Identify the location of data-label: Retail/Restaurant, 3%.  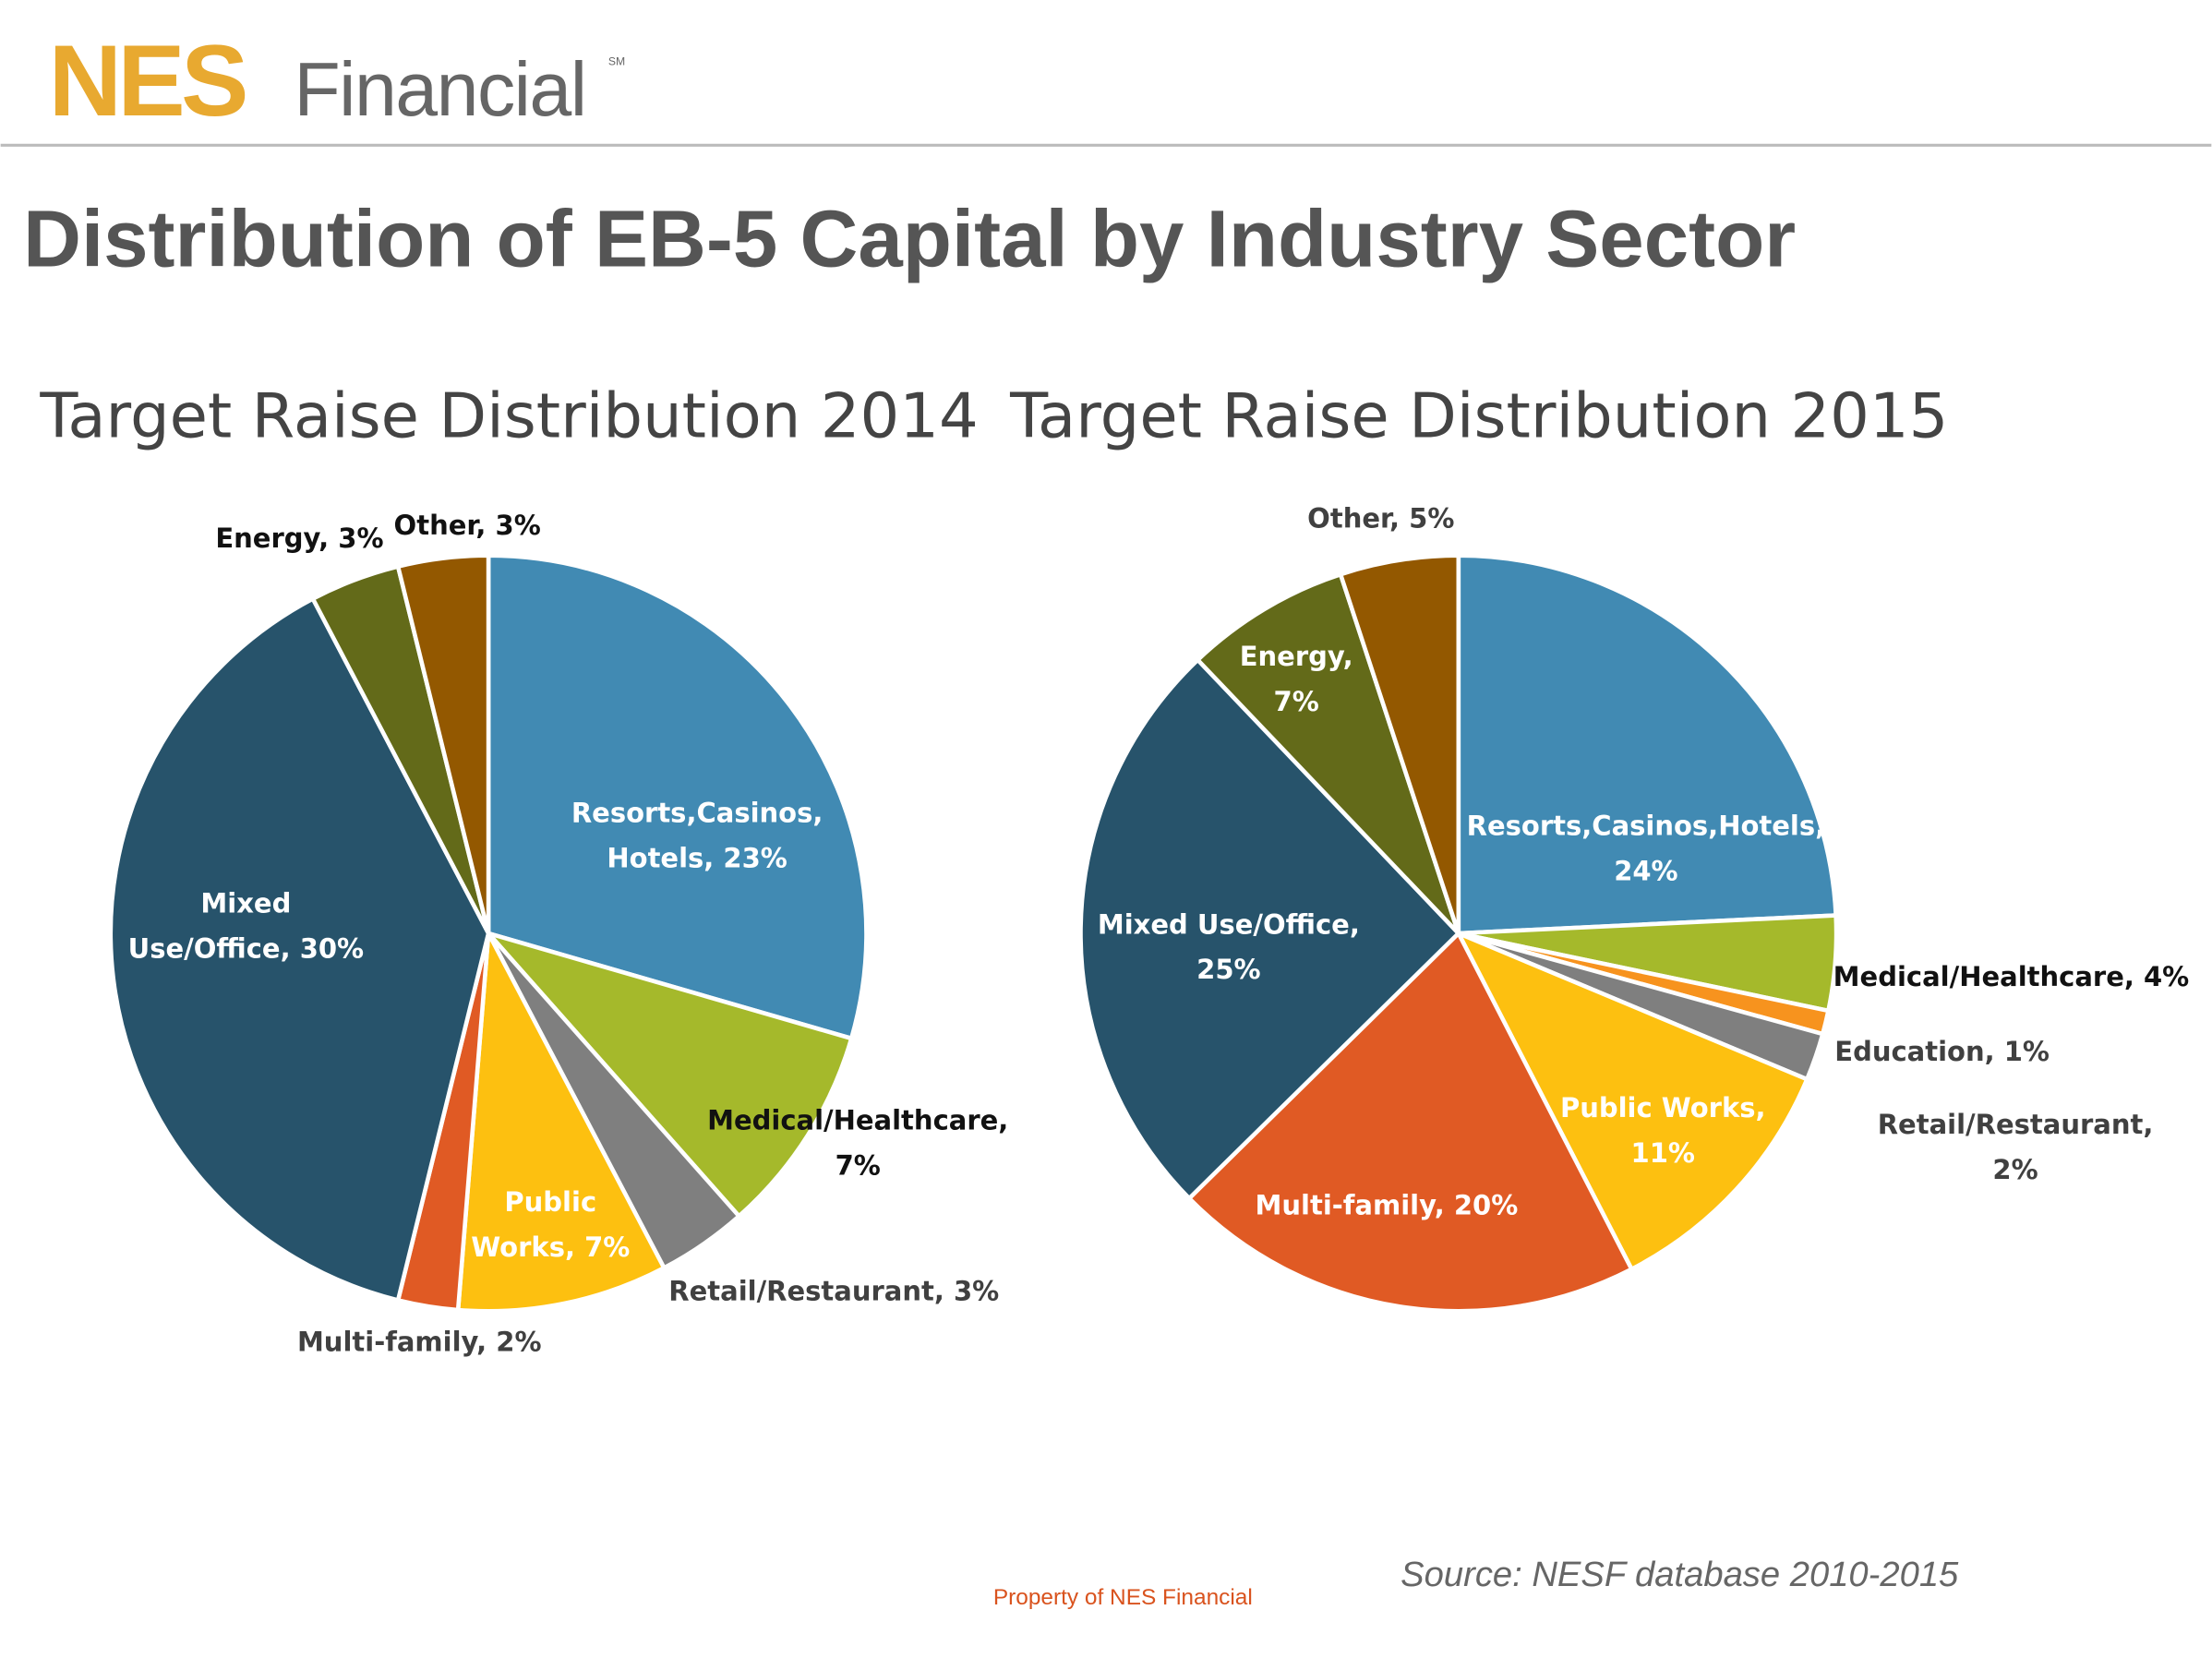
(833, 1290).